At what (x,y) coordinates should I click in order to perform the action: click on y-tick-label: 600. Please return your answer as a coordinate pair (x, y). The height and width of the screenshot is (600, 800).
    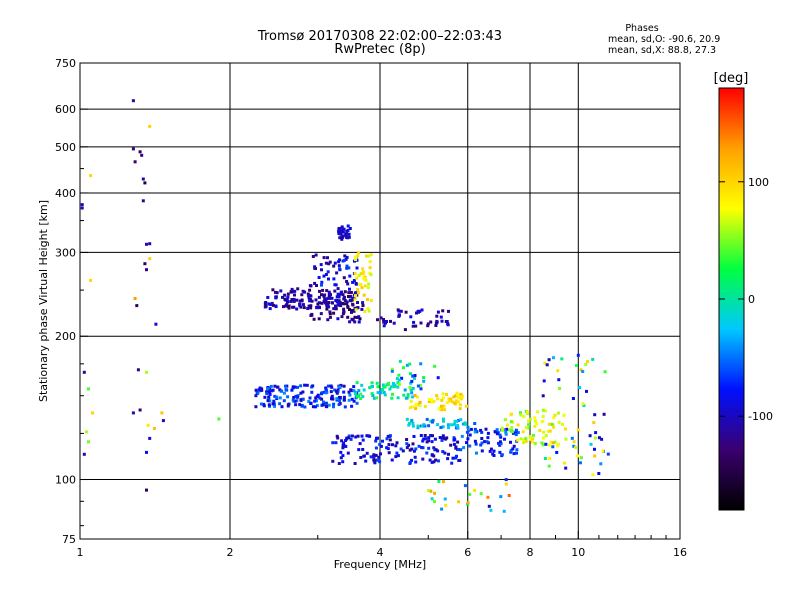
    Looking at the image, I should click on (65, 109).